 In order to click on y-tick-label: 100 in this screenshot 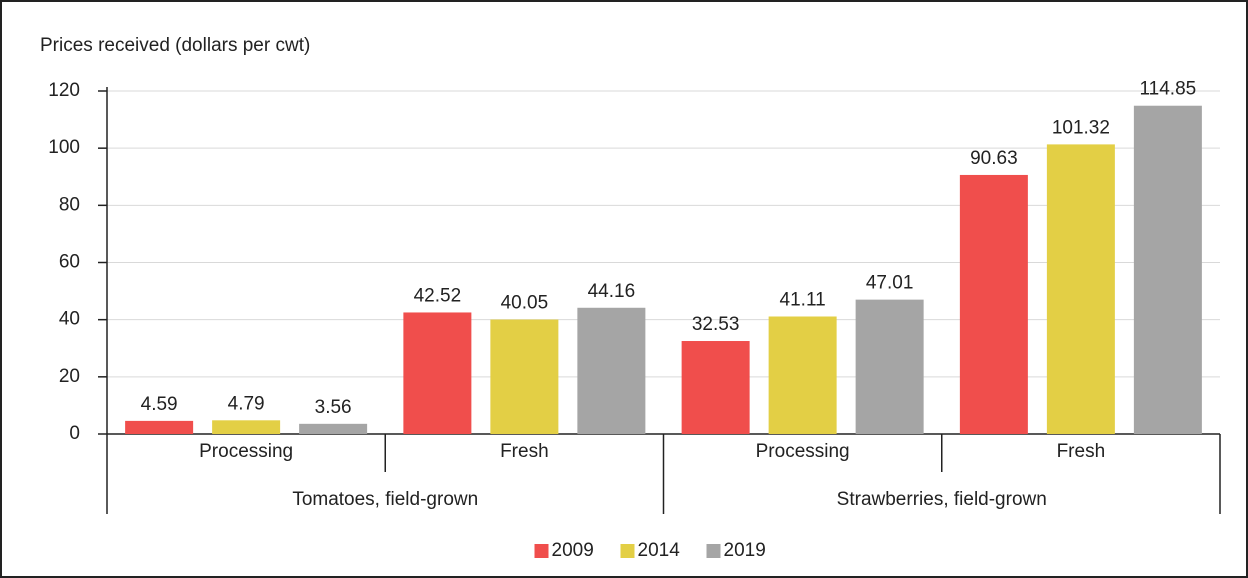, I will do `click(64, 147)`.